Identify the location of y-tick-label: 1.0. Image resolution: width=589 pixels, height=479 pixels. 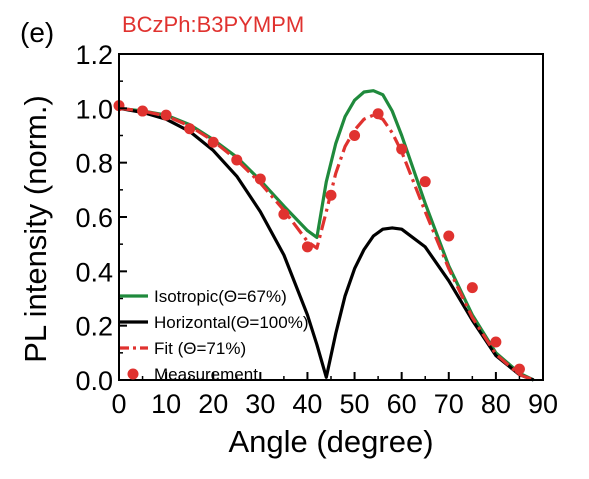
(94, 109).